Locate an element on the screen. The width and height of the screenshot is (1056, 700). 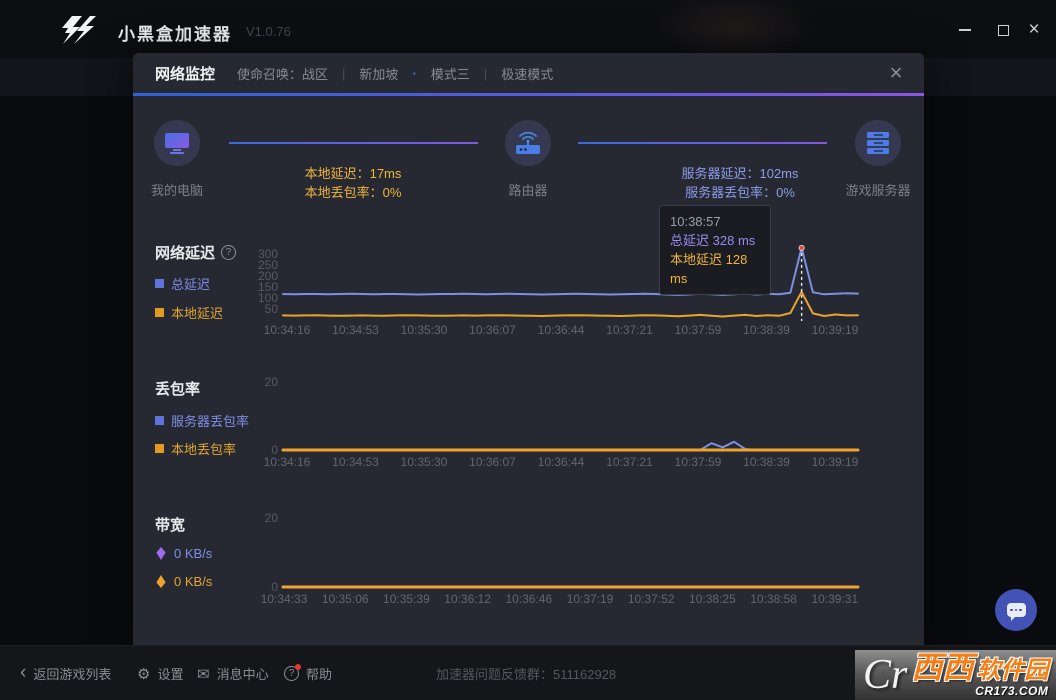
dialog-mode: 模式三 is located at coordinates (450, 74).